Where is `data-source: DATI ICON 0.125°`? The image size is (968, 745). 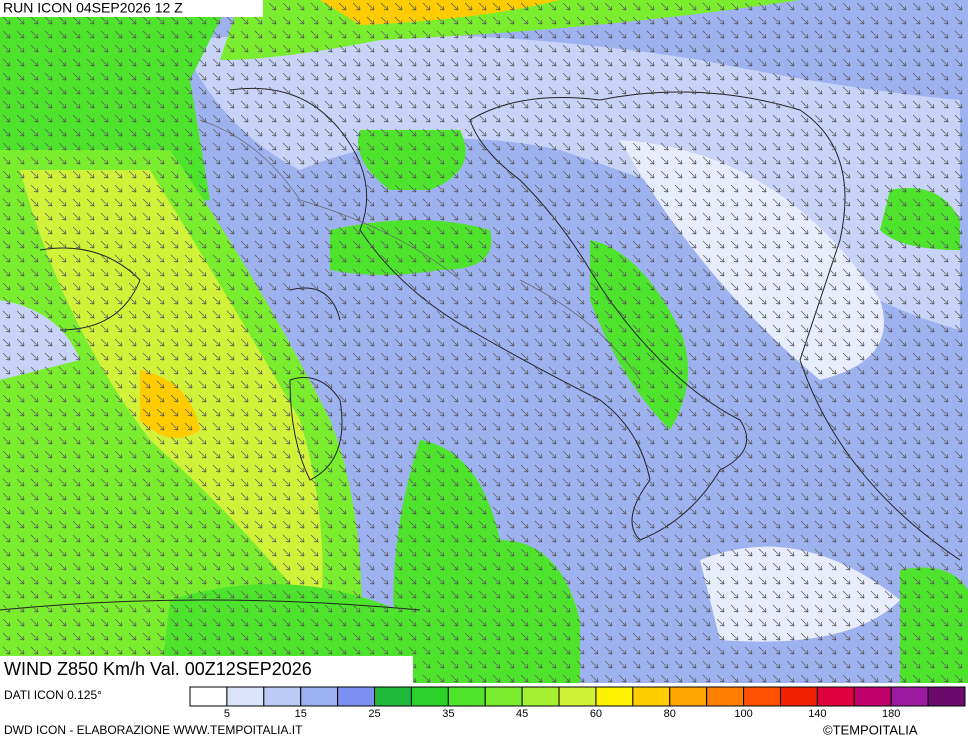 data-source: DATI ICON 0.125° is located at coordinates (53, 695).